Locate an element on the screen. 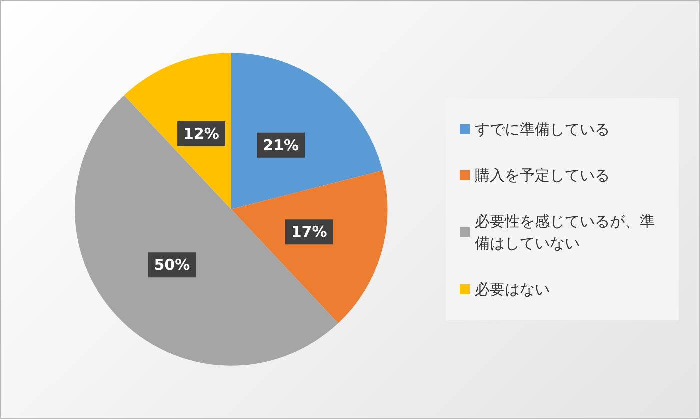 The width and height of the screenshot is (700, 419). data-label: 17% is located at coordinates (309, 232).